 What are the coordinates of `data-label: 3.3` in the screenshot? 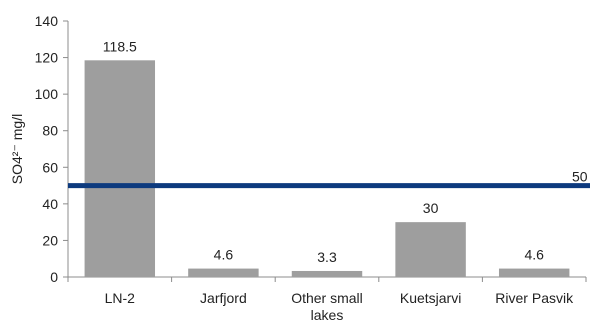 It's located at (327, 257).